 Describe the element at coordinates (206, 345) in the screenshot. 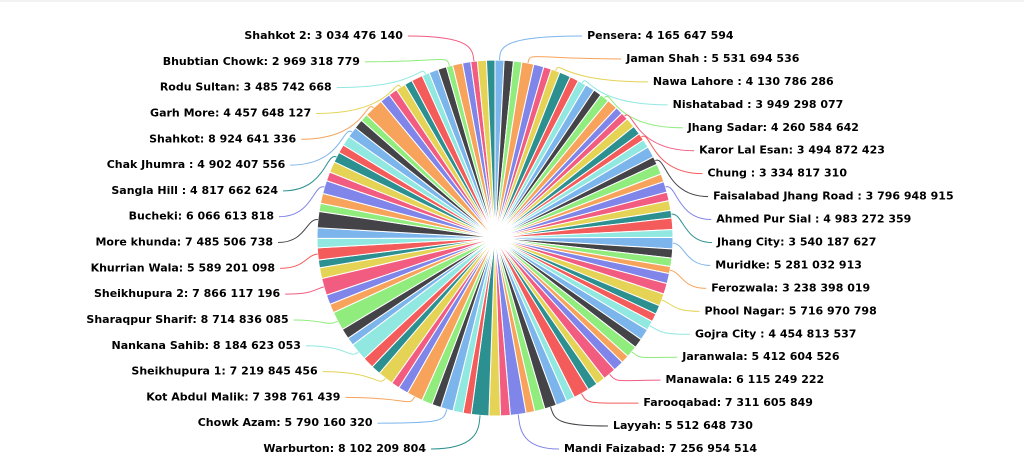

I see `data-label: Nankana Sahib: 8 184 623 053` at that location.